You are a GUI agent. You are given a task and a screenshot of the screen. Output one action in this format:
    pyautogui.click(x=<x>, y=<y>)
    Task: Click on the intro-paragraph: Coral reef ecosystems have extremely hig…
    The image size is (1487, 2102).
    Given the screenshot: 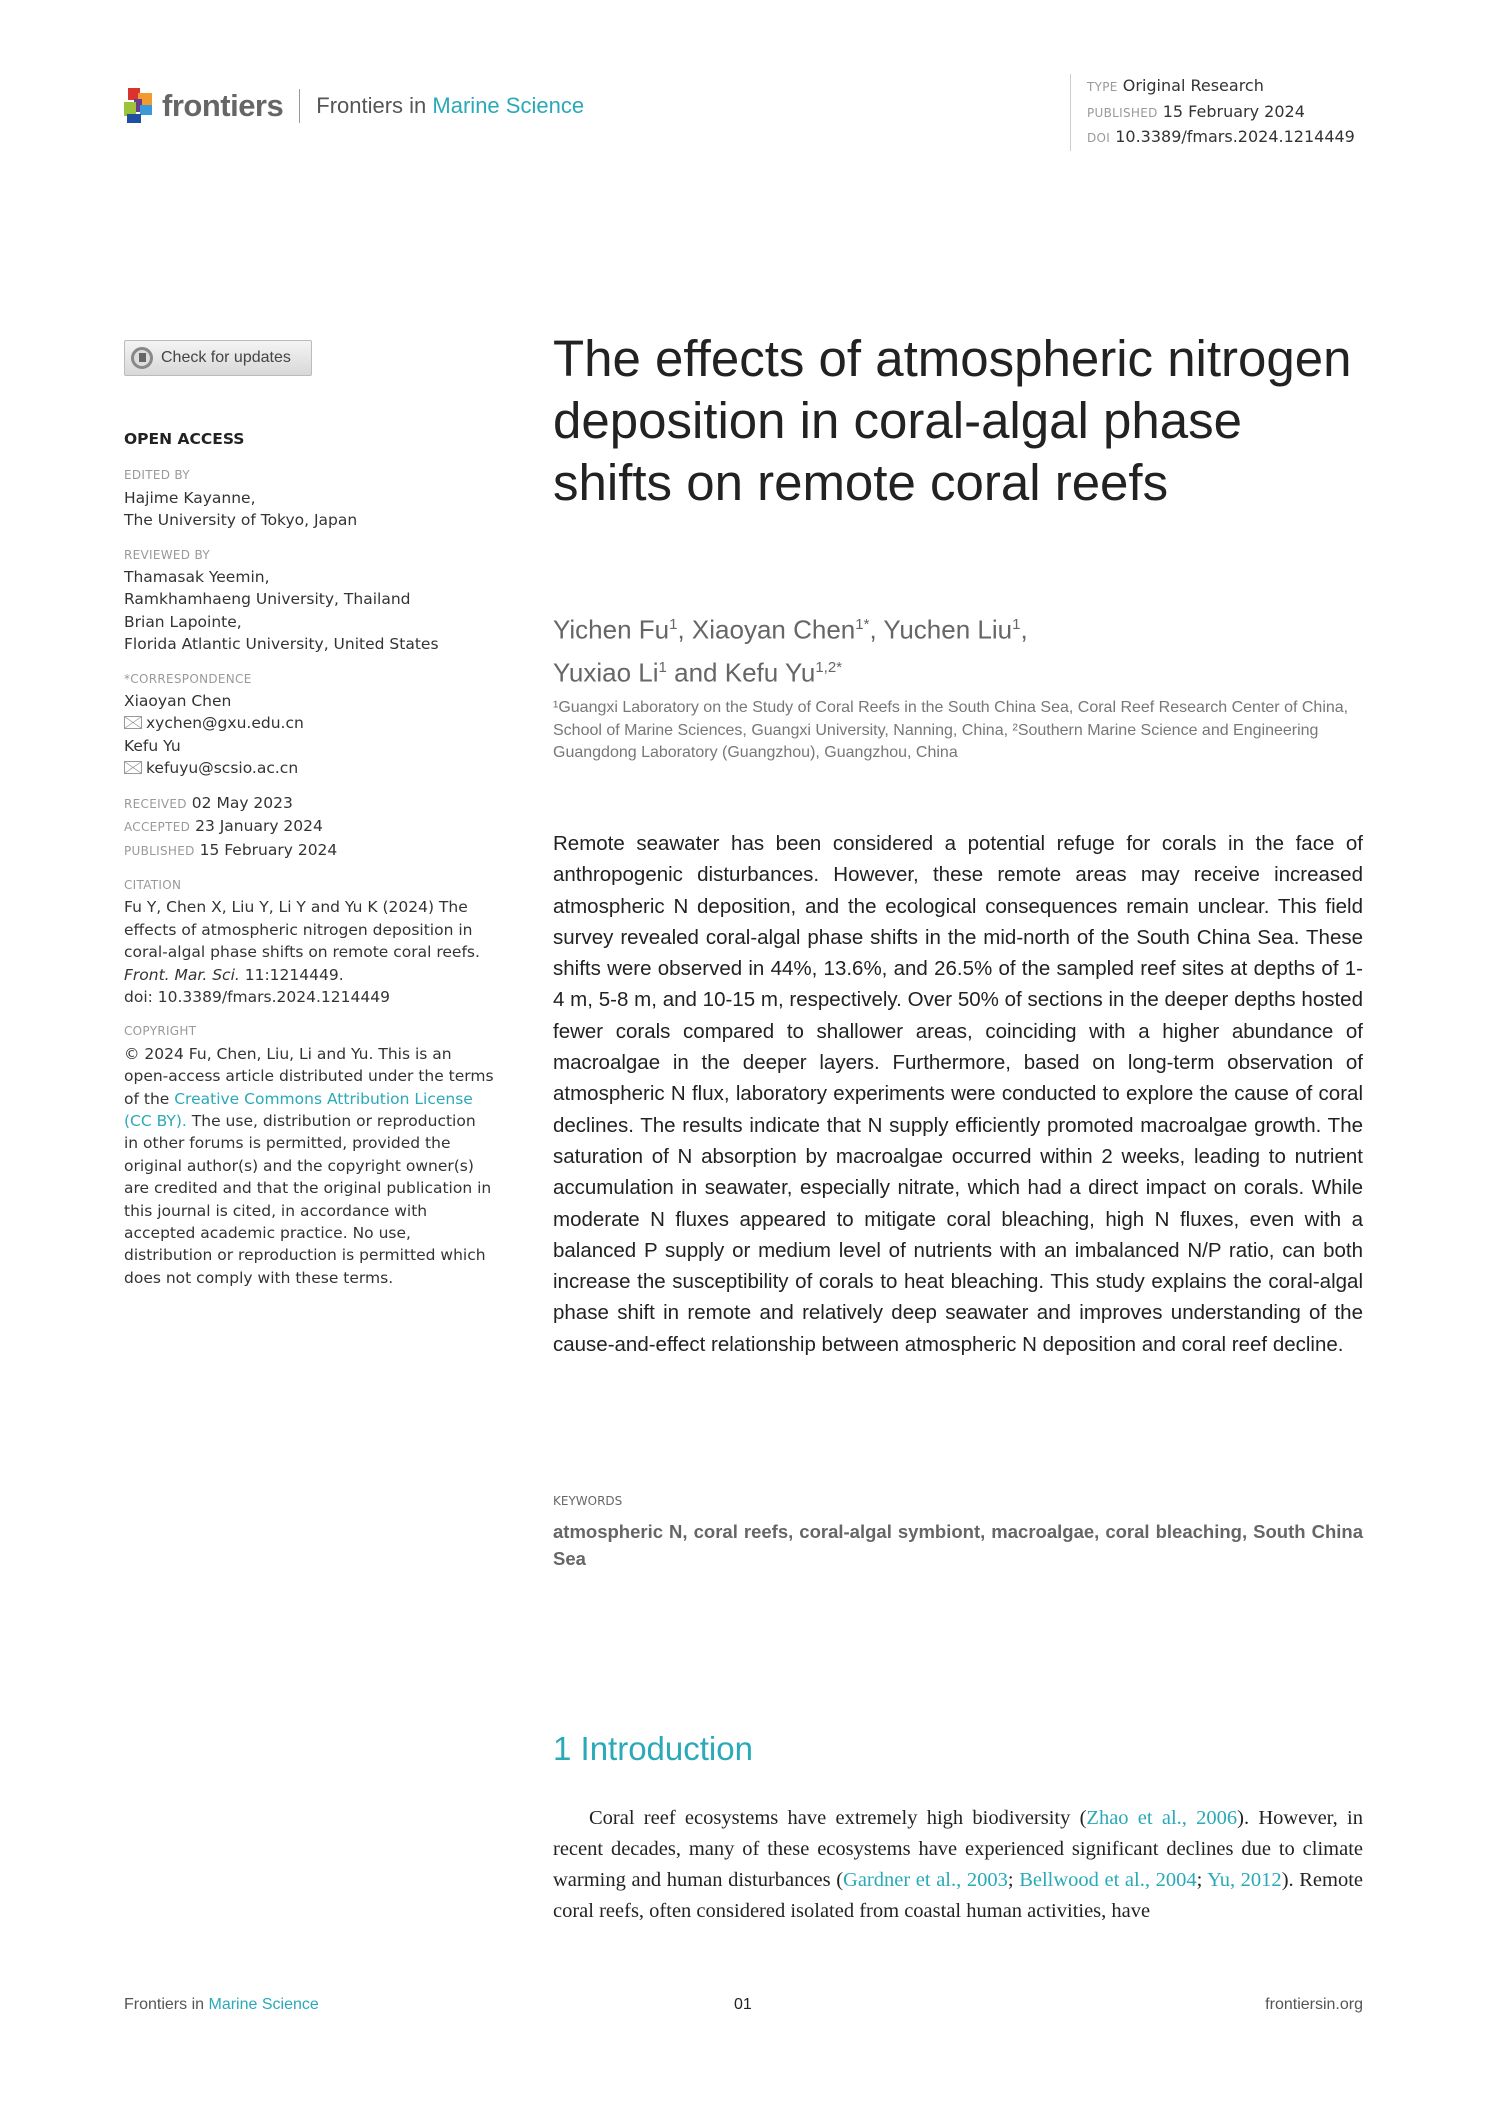 What is the action you would take?
    pyautogui.click(x=958, y=1865)
    